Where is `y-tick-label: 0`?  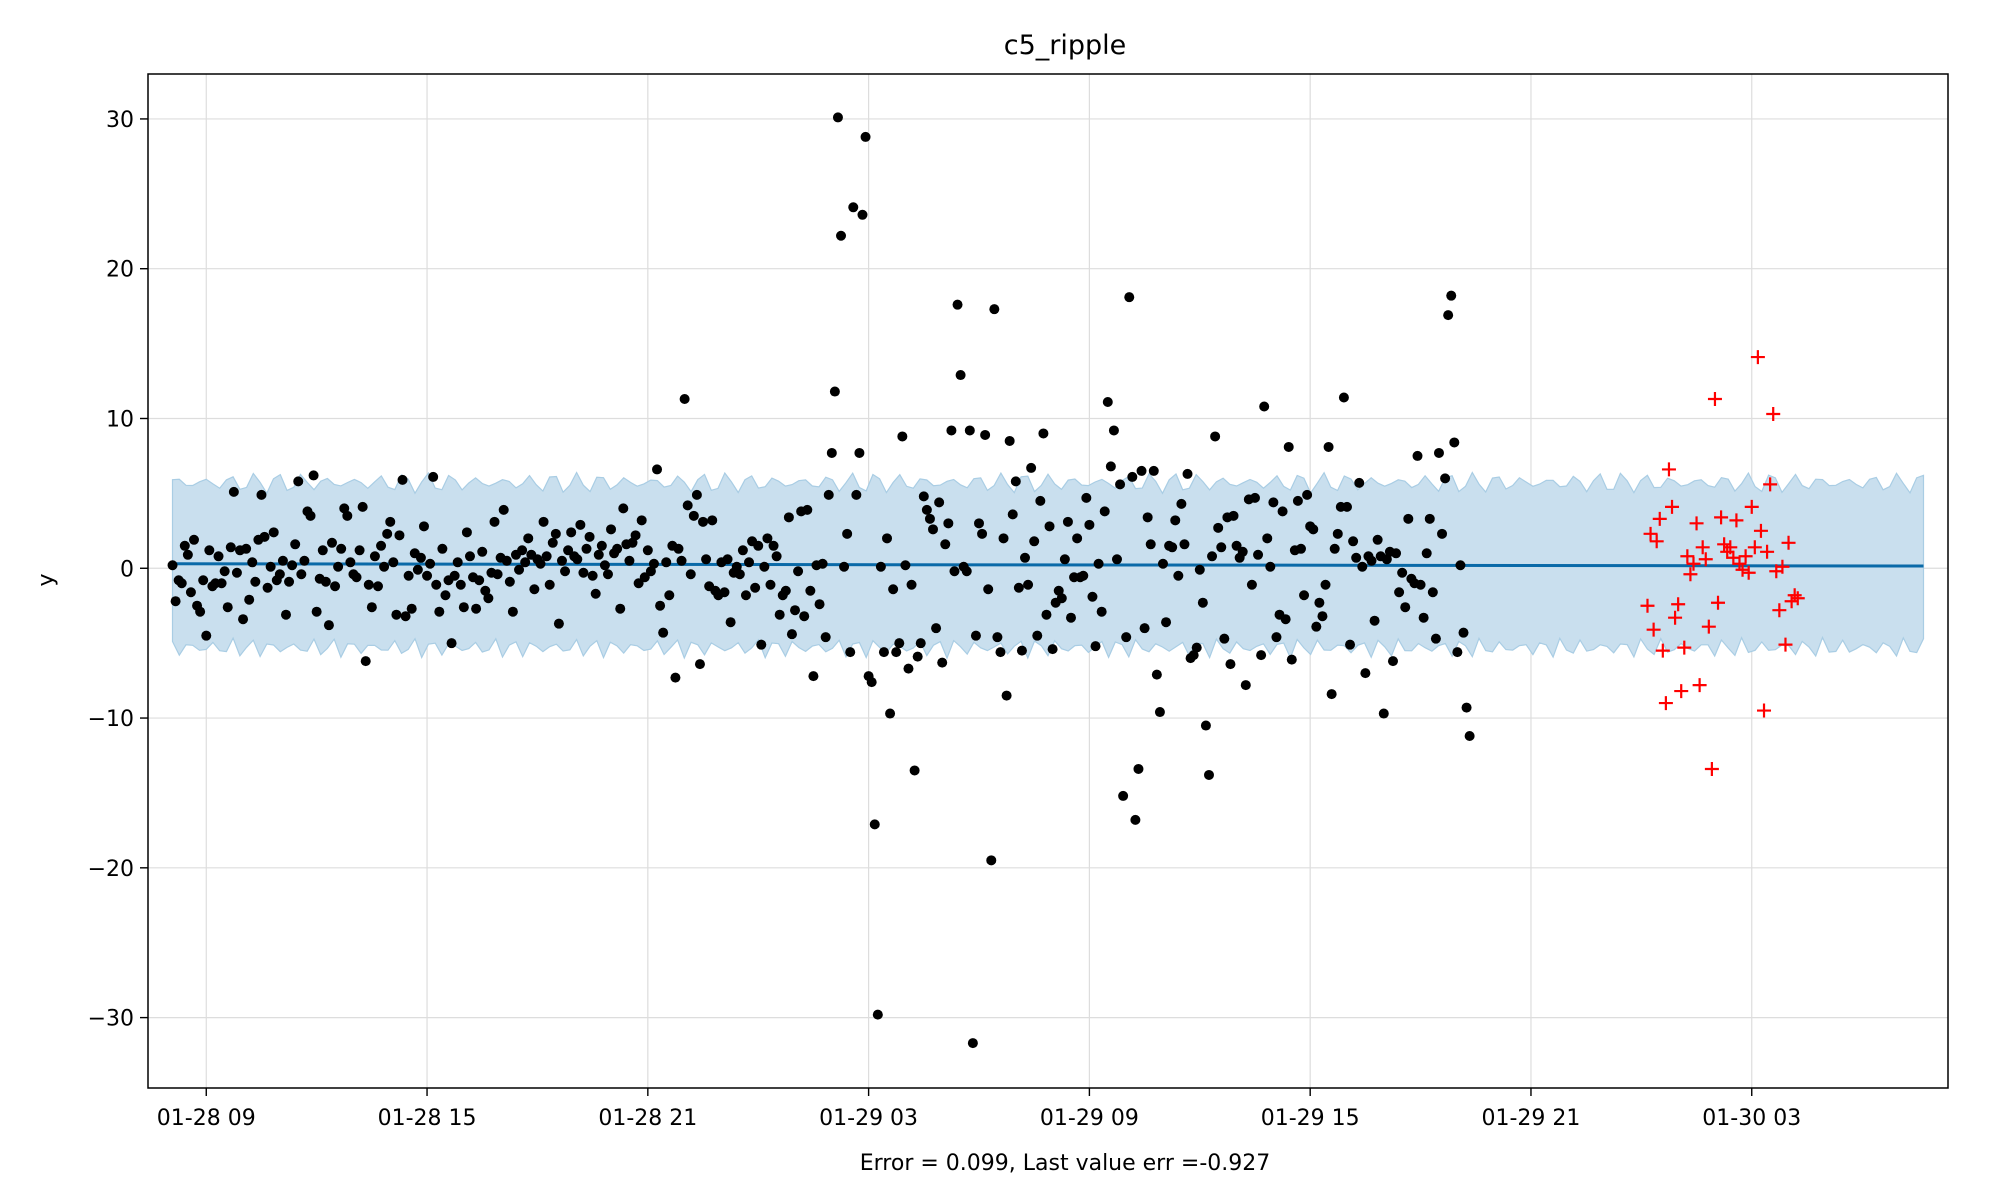
y-tick-label: 0 is located at coordinates (127, 569).